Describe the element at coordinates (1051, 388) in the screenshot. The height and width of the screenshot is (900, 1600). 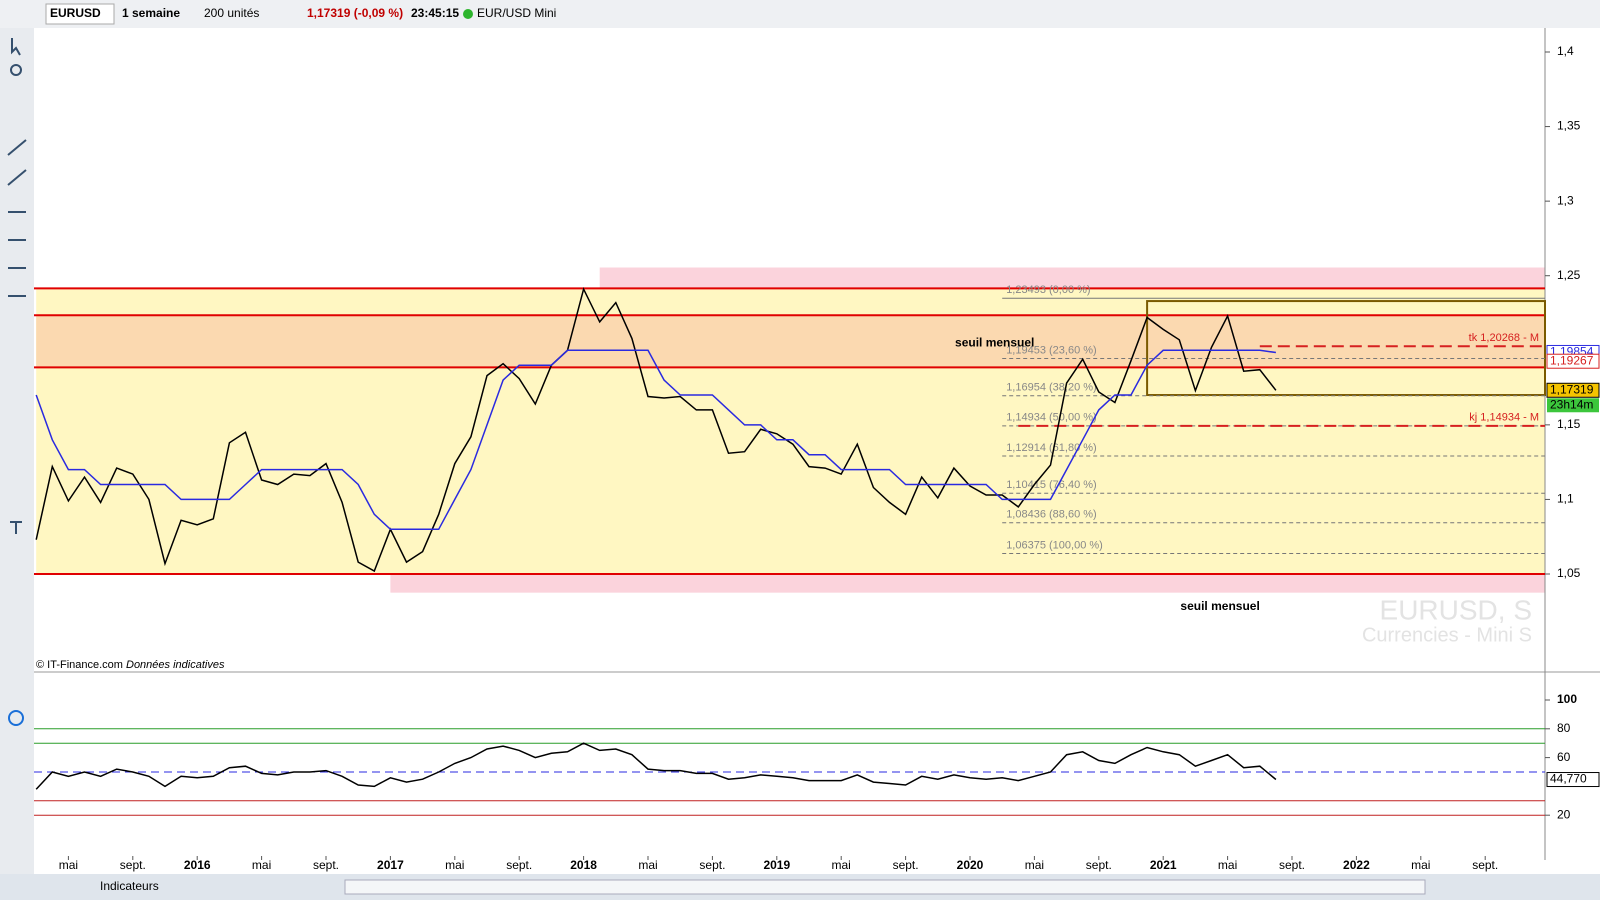
I see `fib-label: 1,16954 (38,20 %)` at that location.